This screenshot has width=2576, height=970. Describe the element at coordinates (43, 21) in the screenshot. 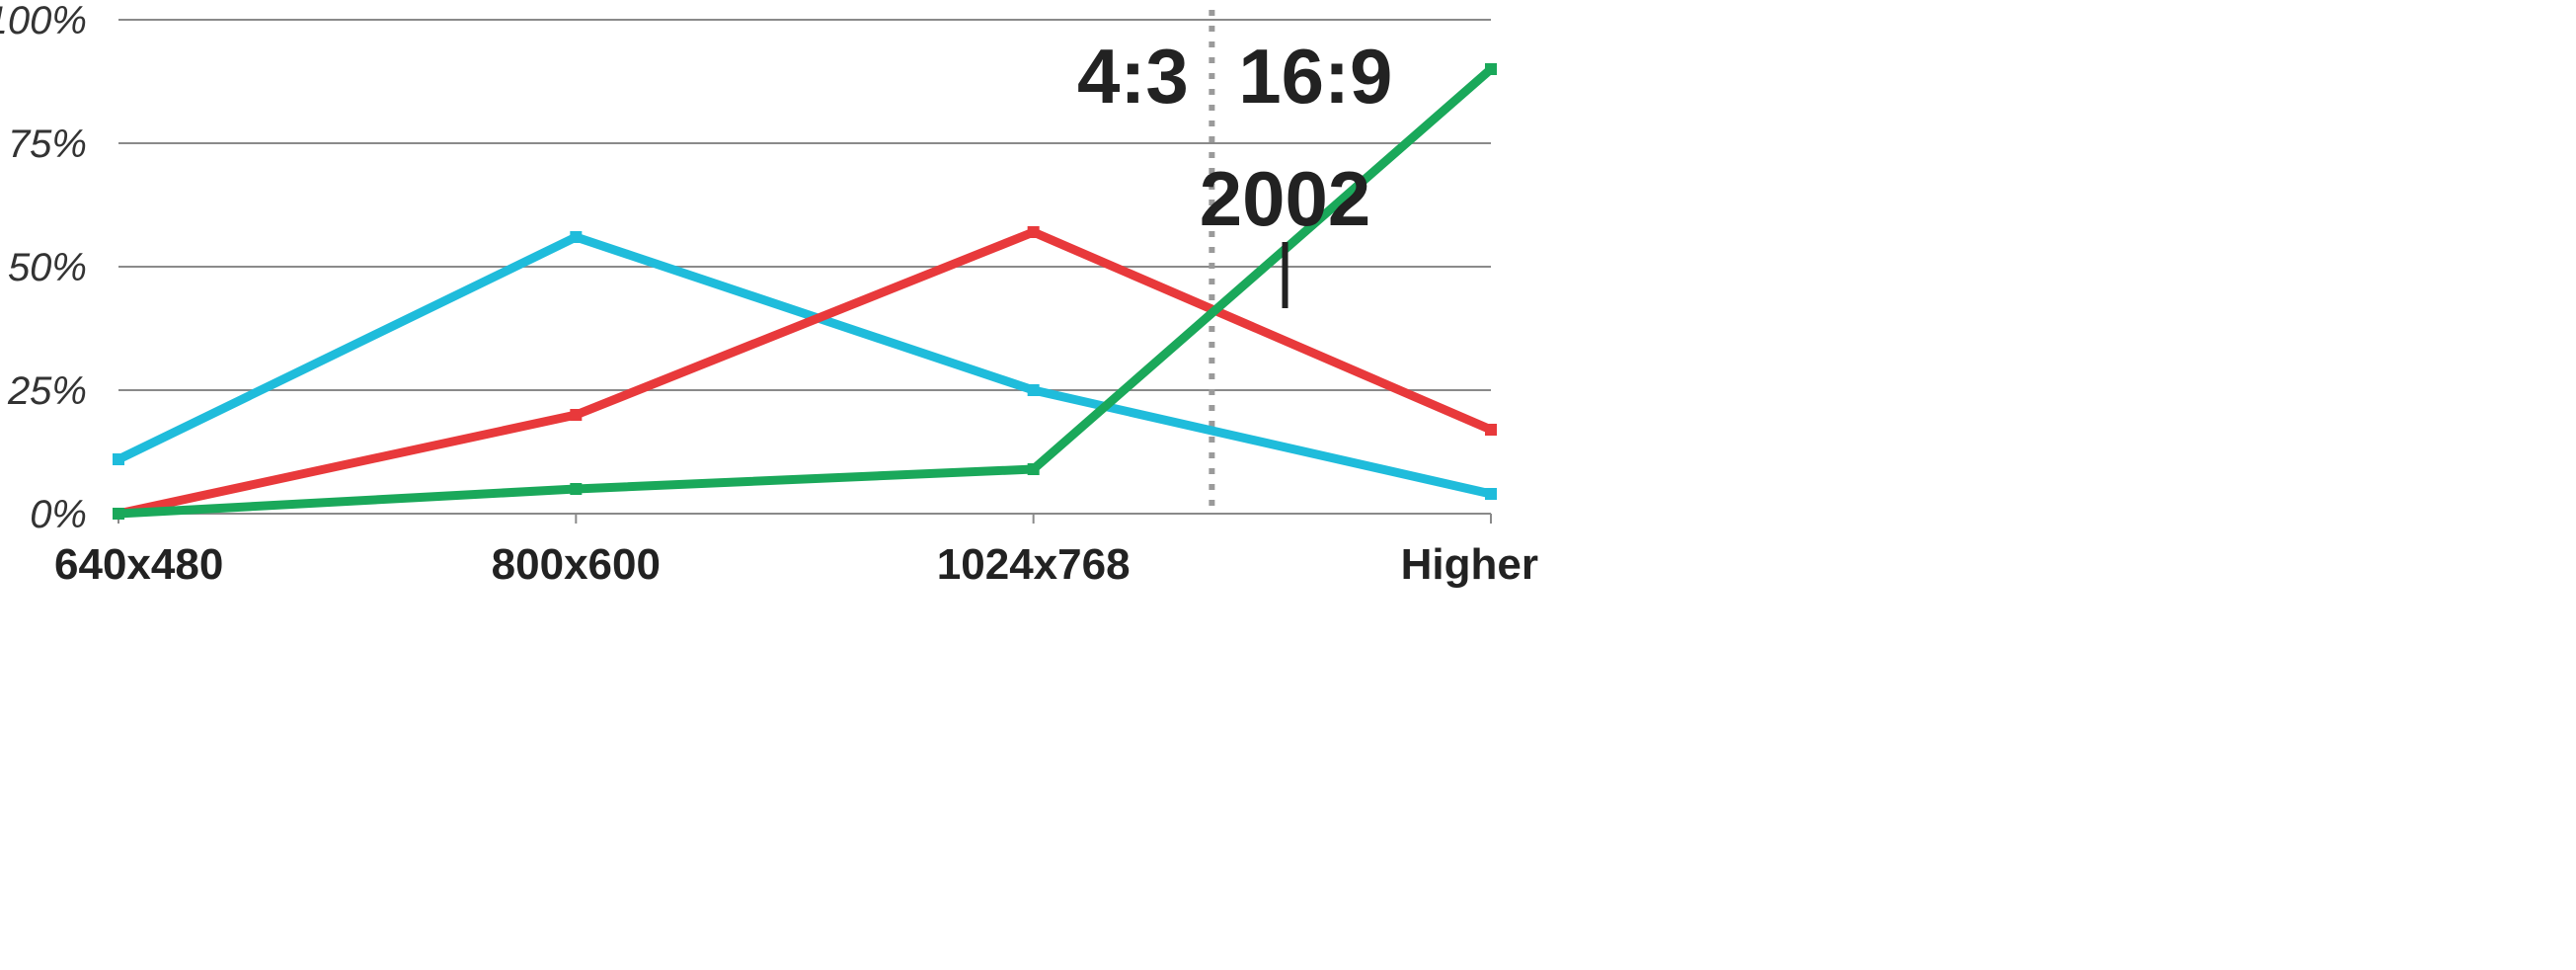

I see `y-tick-label: 100%` at that location.